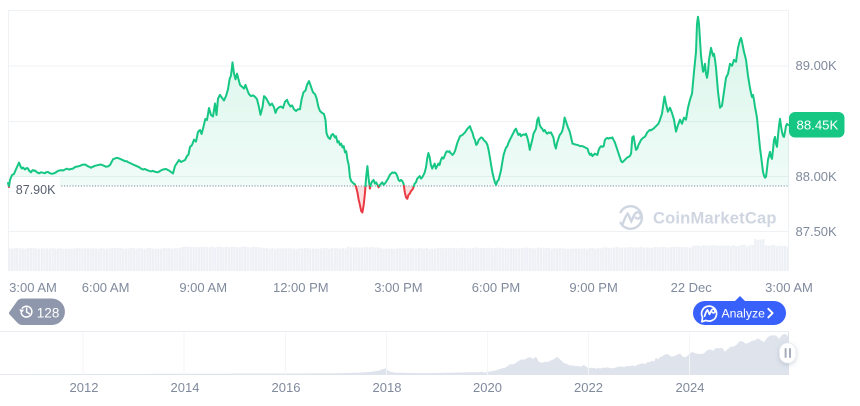  I want to click on svg-text: 2016, so click(286, 387).